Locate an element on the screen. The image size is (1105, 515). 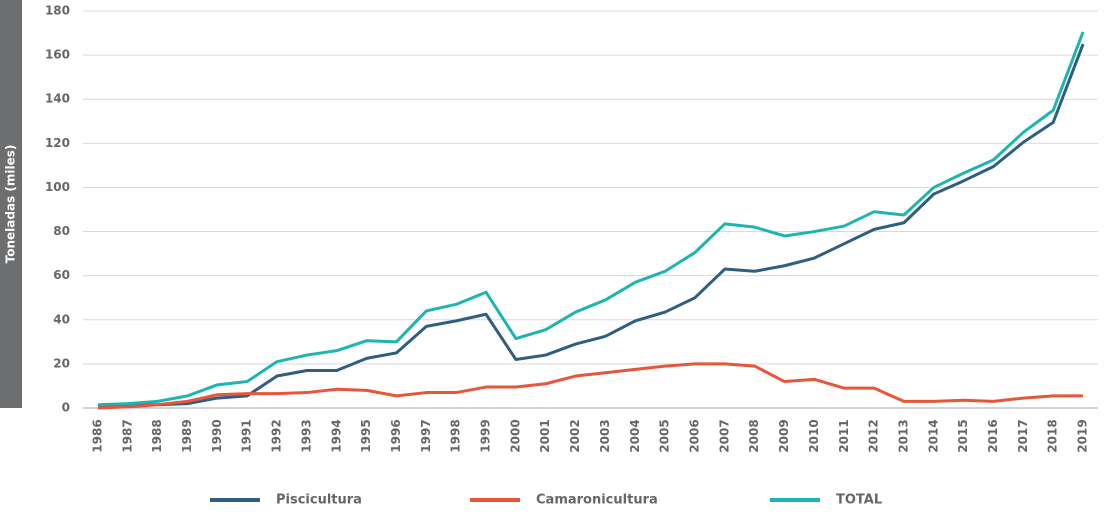
x-tick-label: 1992 is located at coordinates (277, 435).